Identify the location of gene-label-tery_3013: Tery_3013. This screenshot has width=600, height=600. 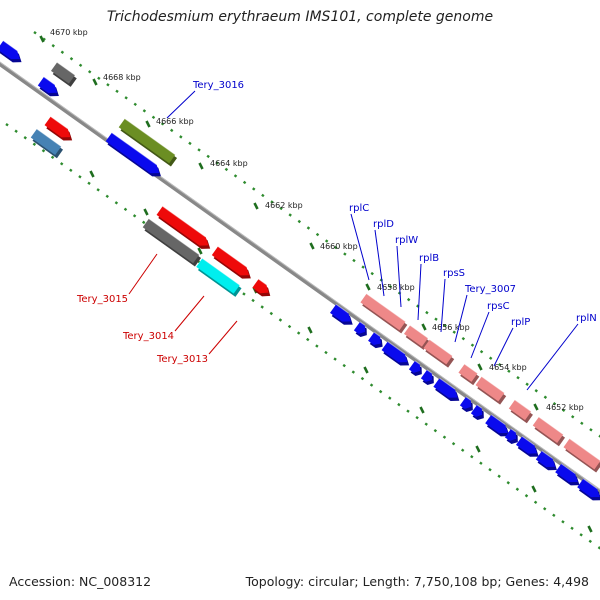
(182, 359).